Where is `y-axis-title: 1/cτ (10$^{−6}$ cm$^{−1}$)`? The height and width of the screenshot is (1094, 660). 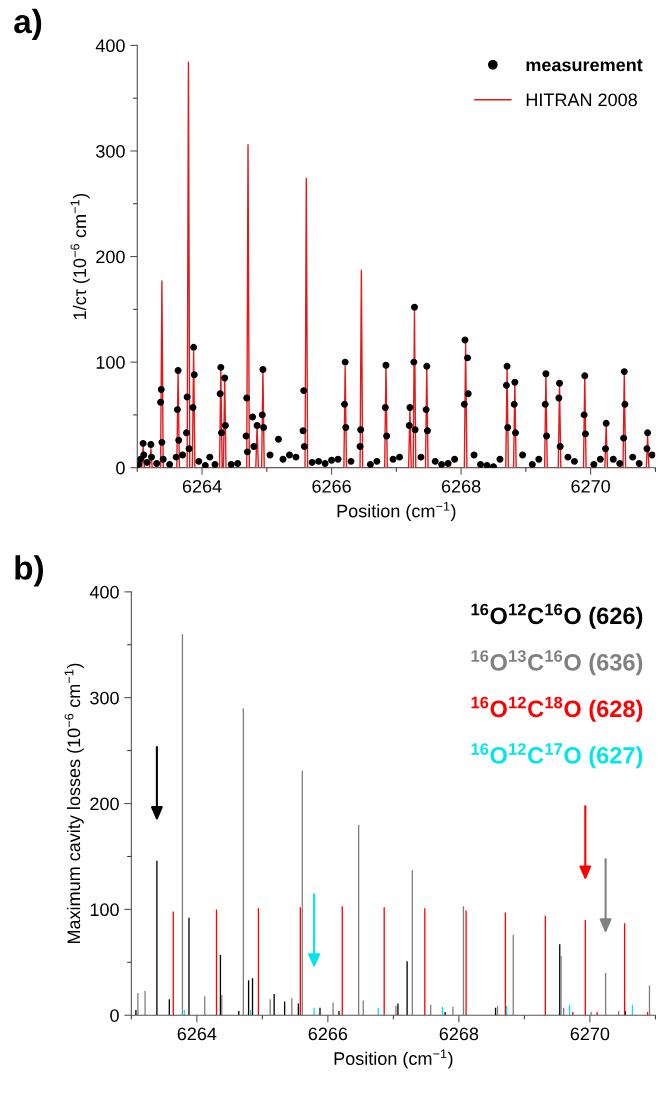 y-axis-title: 1/cτ (10$^{−6}$ cm$^{−1}$) is located at coordinates (80, 256).